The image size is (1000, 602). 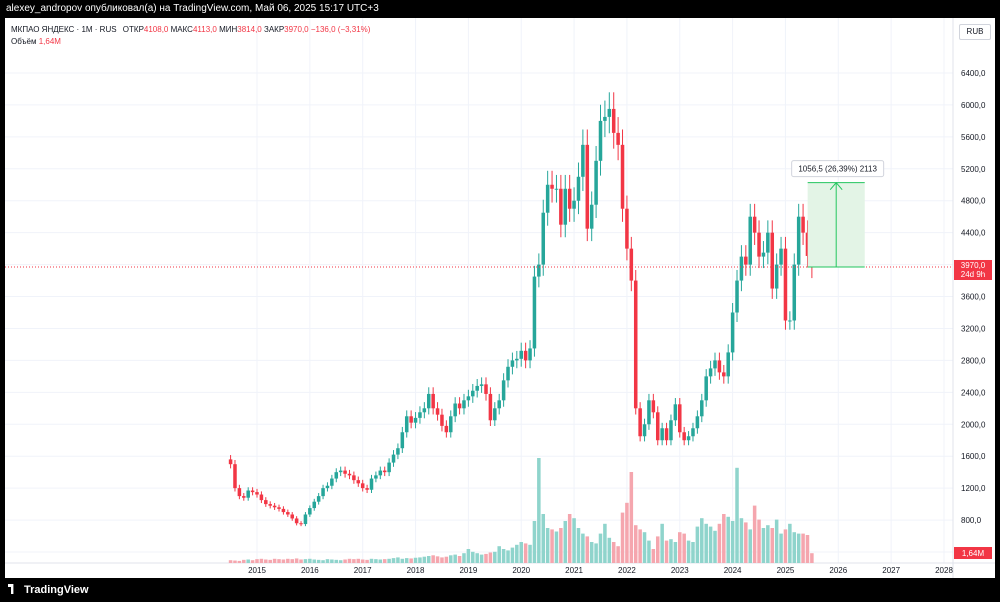 What do you see at coordinates (973, 424) in the screenshot?
I see `y-tick-label: 2000,0` at bounding box center [973, 424].